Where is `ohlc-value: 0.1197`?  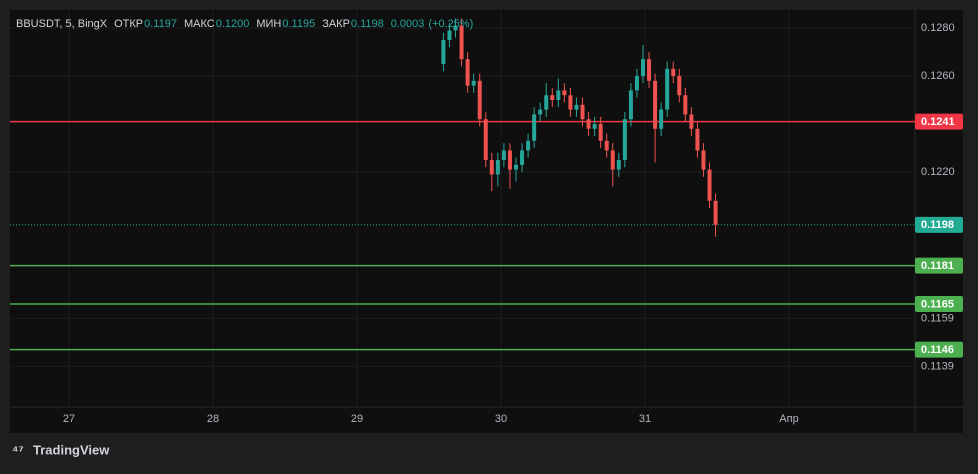
ohlc-value: 0.1197 is located at coordinates (160, 24).